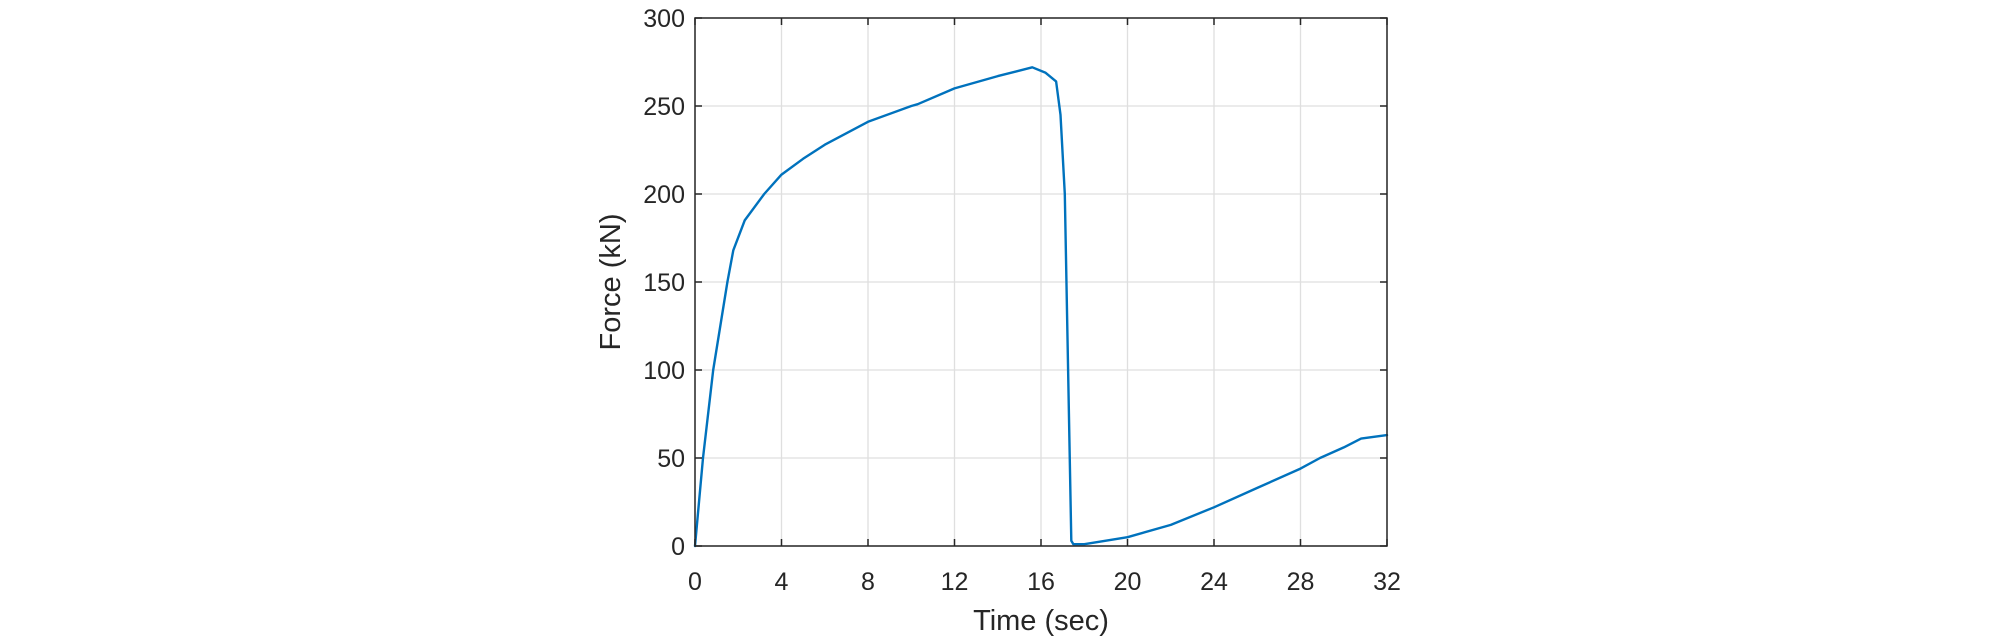  What do you see at coordinates (664, 107) in the screenshot?
I see `y-tick-label: 250` at bounding box center [664, 107].